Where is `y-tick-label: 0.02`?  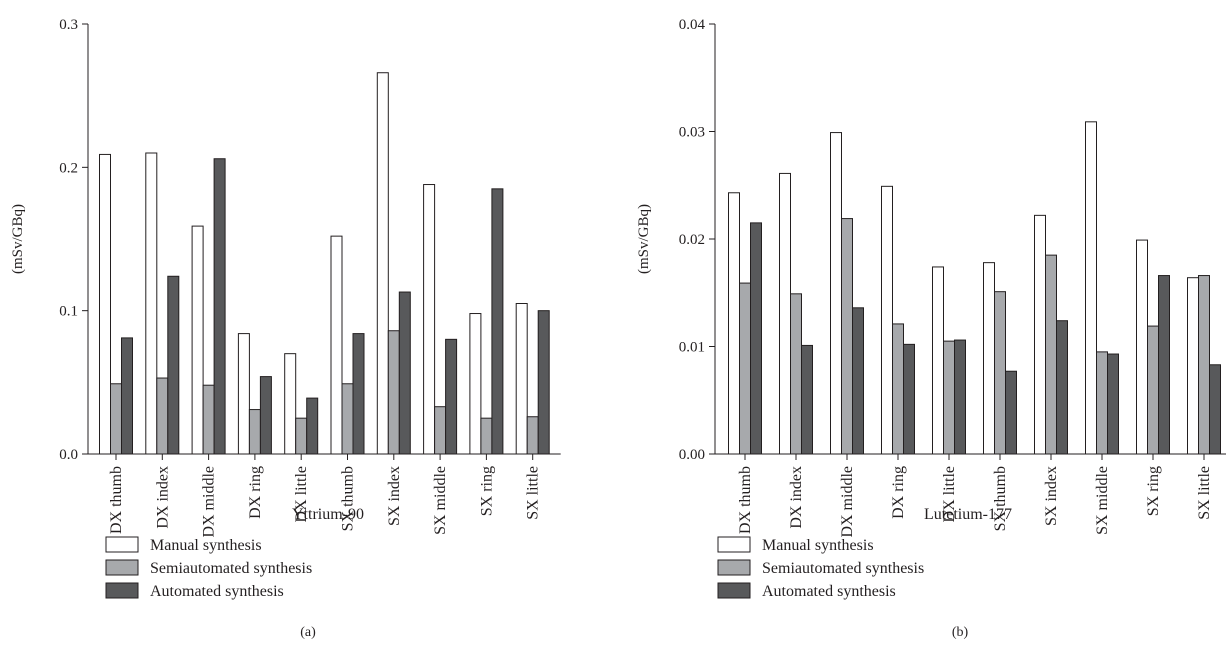
y-tick-label: 0.02 is located at coordinates (692, 240).